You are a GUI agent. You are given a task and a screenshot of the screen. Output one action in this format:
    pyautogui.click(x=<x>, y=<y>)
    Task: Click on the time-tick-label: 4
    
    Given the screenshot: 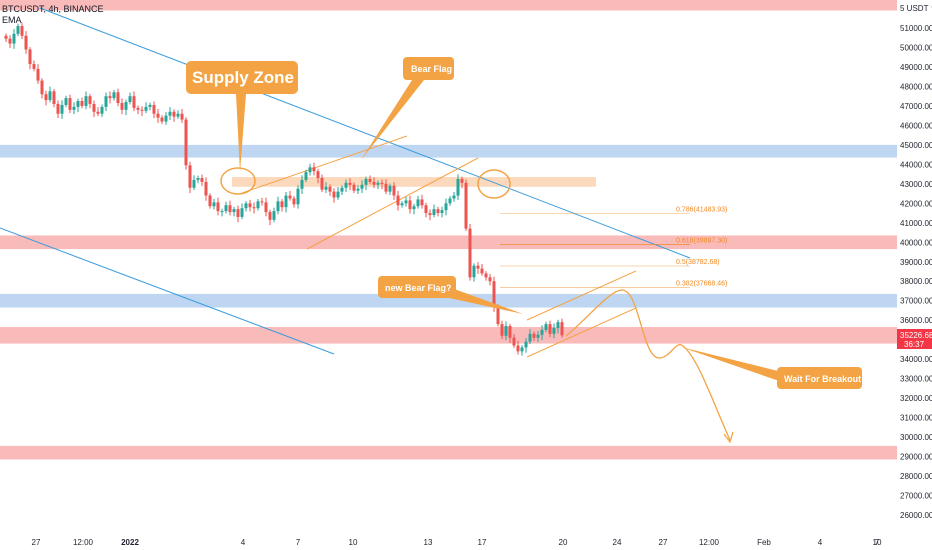 What is the action you would take?
    pyautogui.click(x=820, y=542)
    